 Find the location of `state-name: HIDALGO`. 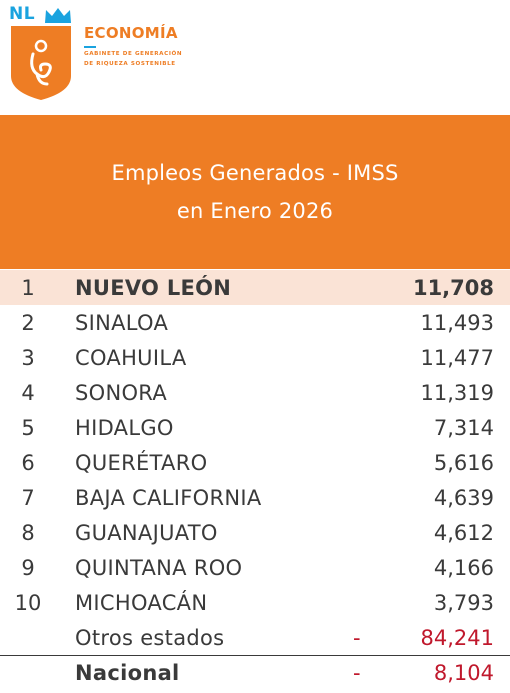

state-name: HIDALGO is located at coordinates (124, 427).